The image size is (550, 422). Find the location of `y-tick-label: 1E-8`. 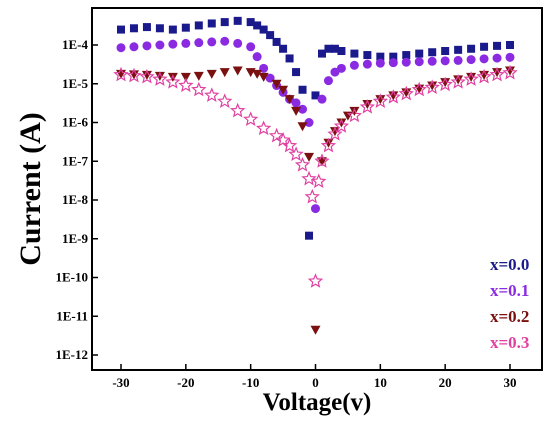

y-tick-label: 1E-8 is located at coordinates (75, 199).